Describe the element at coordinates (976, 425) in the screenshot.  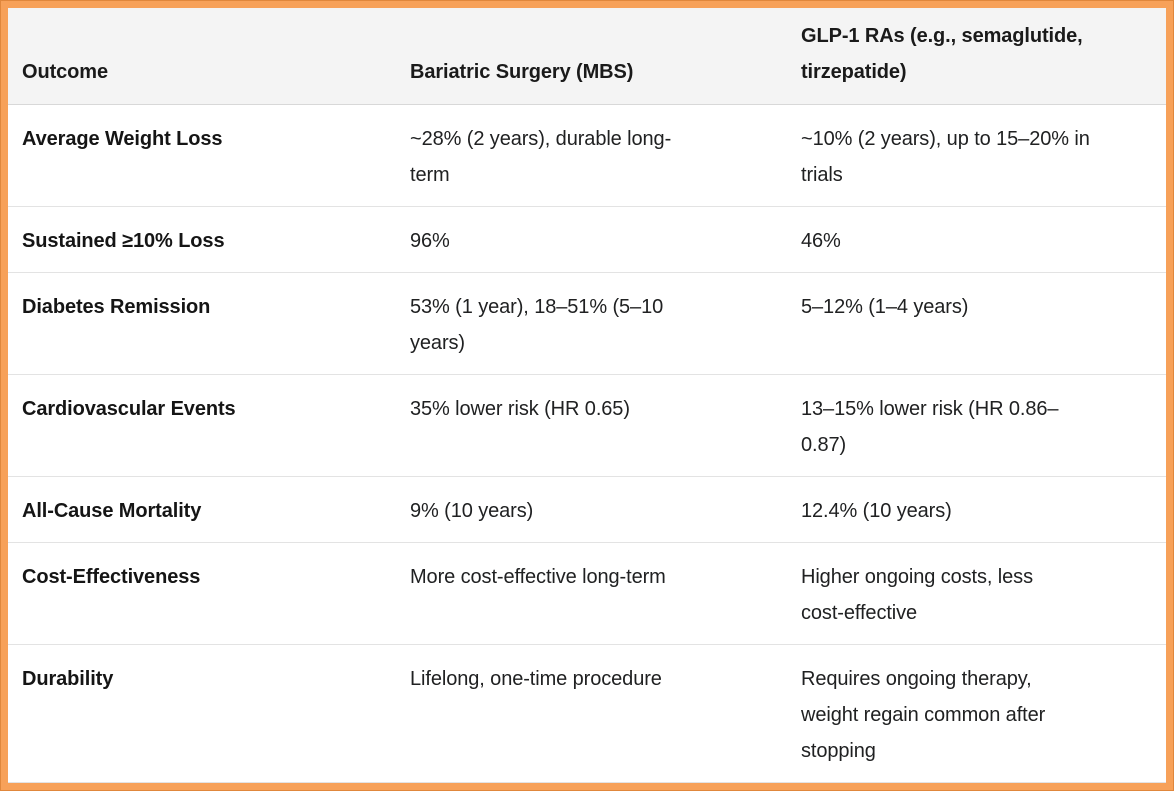
I see `glp1-cell: 13–15% lower risk (HR 0.86– 0.87)` at that location.